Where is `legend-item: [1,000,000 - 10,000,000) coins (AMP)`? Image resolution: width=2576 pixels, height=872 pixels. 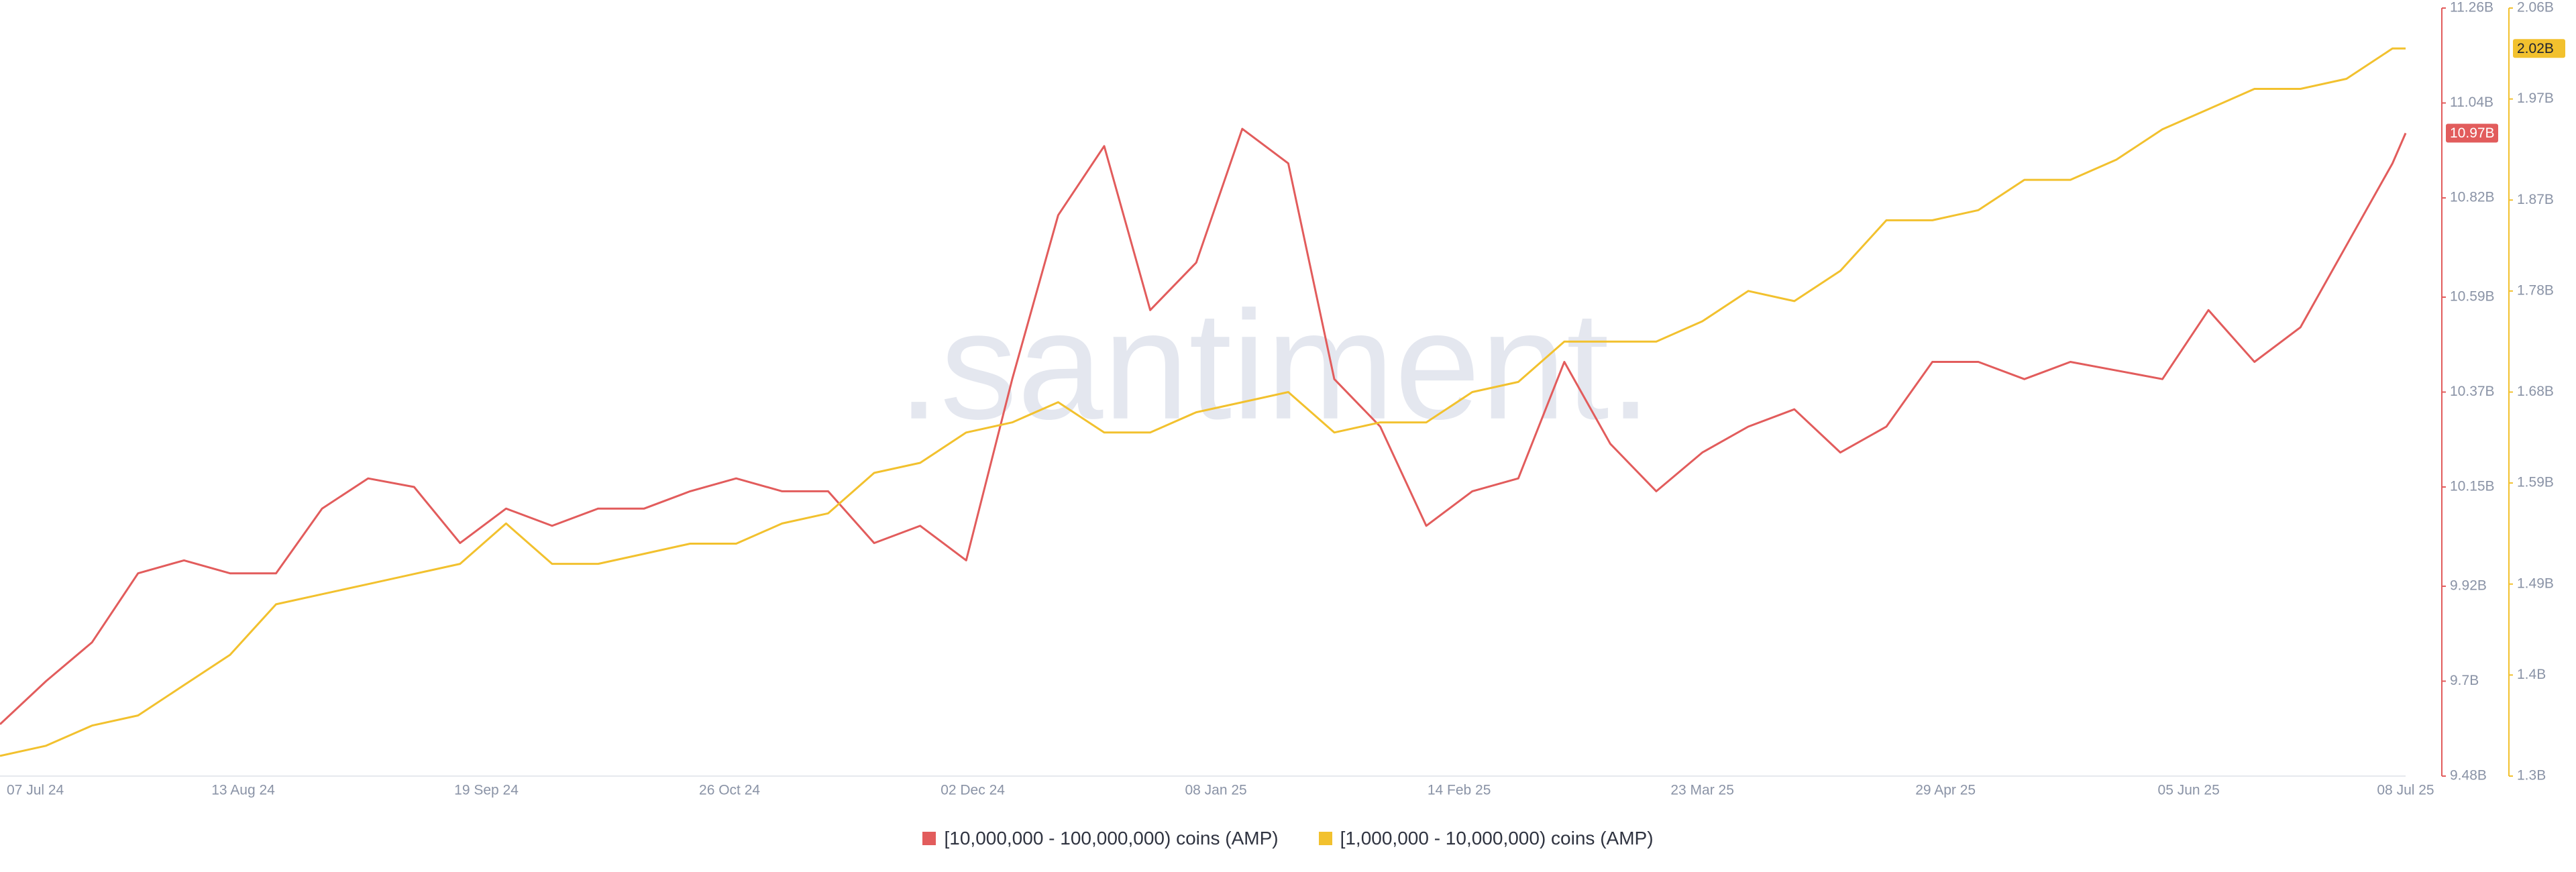 legend-item: [1,000,000 - 10,000,000) coins (AMP) is located at coordinates (1486, 839).